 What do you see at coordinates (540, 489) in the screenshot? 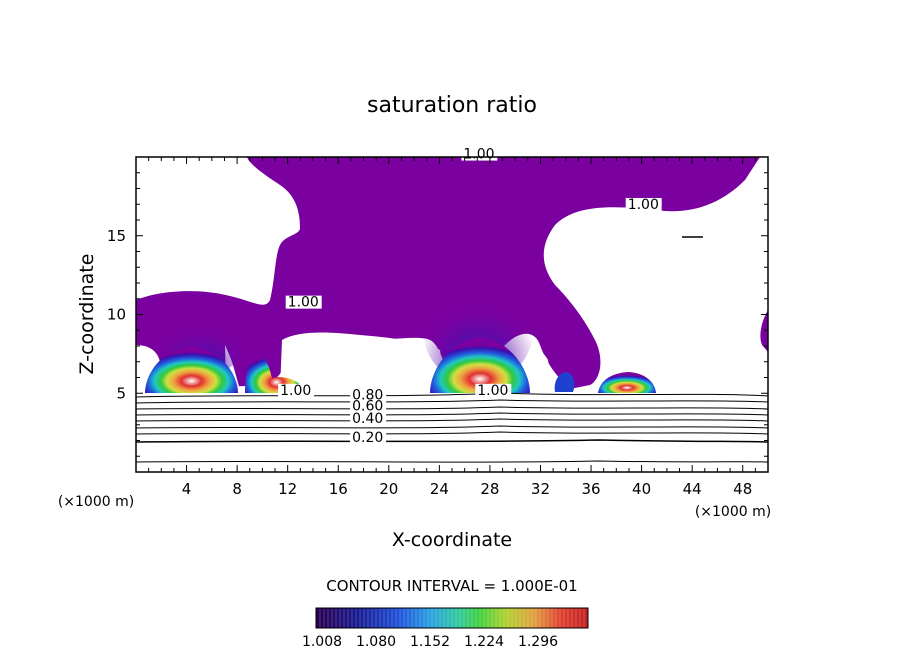
I see `x-tick-label: 32` at bounding box center [540, 489].